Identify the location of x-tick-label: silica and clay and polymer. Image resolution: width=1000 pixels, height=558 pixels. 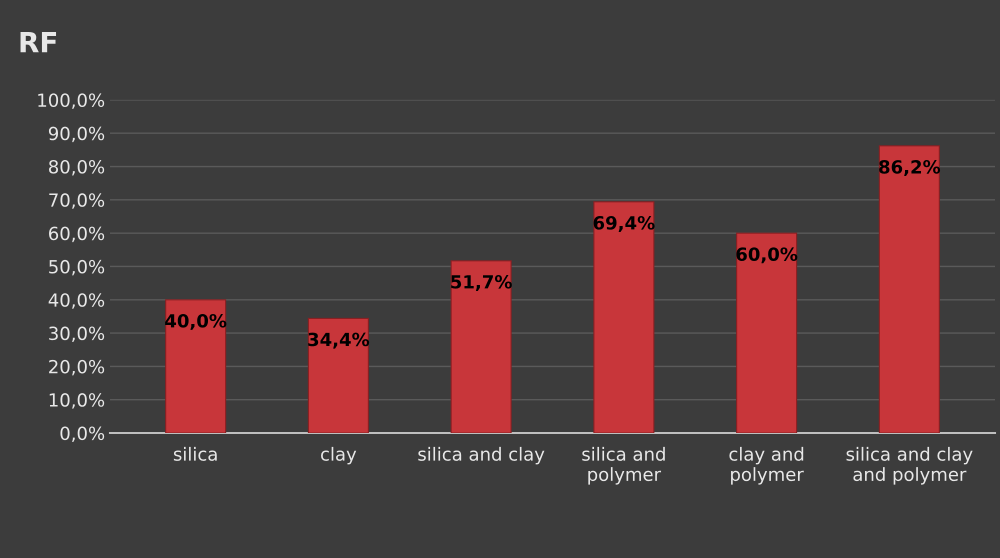
(909, 465).